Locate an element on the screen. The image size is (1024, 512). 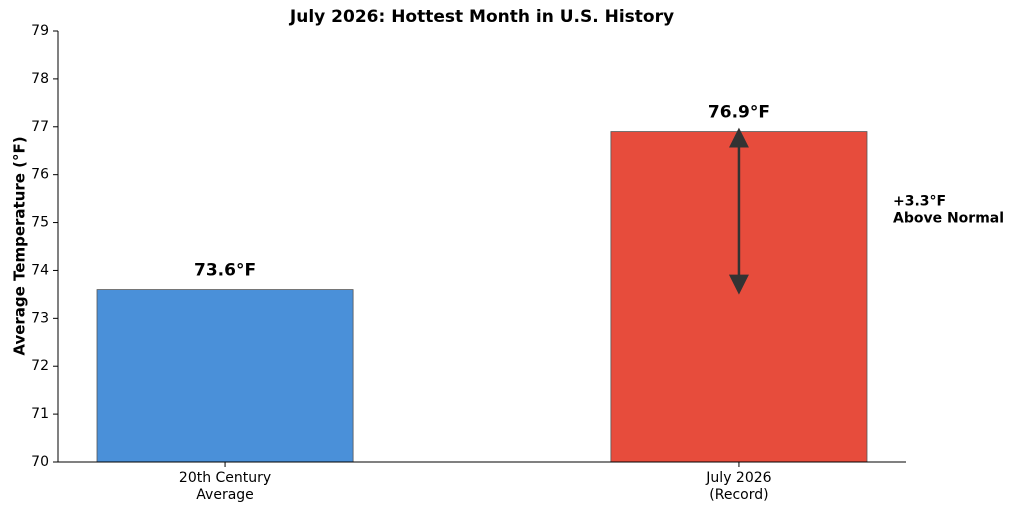
y-tick-label: 73 is located at coordinates (40, 318).